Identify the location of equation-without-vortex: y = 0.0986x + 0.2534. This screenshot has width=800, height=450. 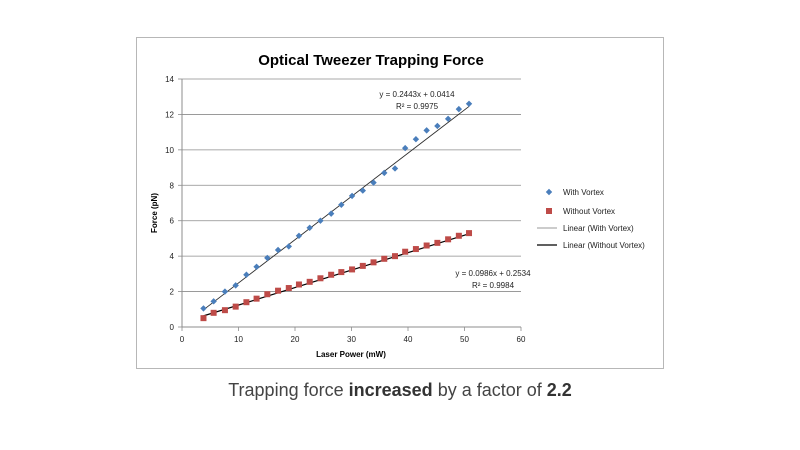
(493, 273).